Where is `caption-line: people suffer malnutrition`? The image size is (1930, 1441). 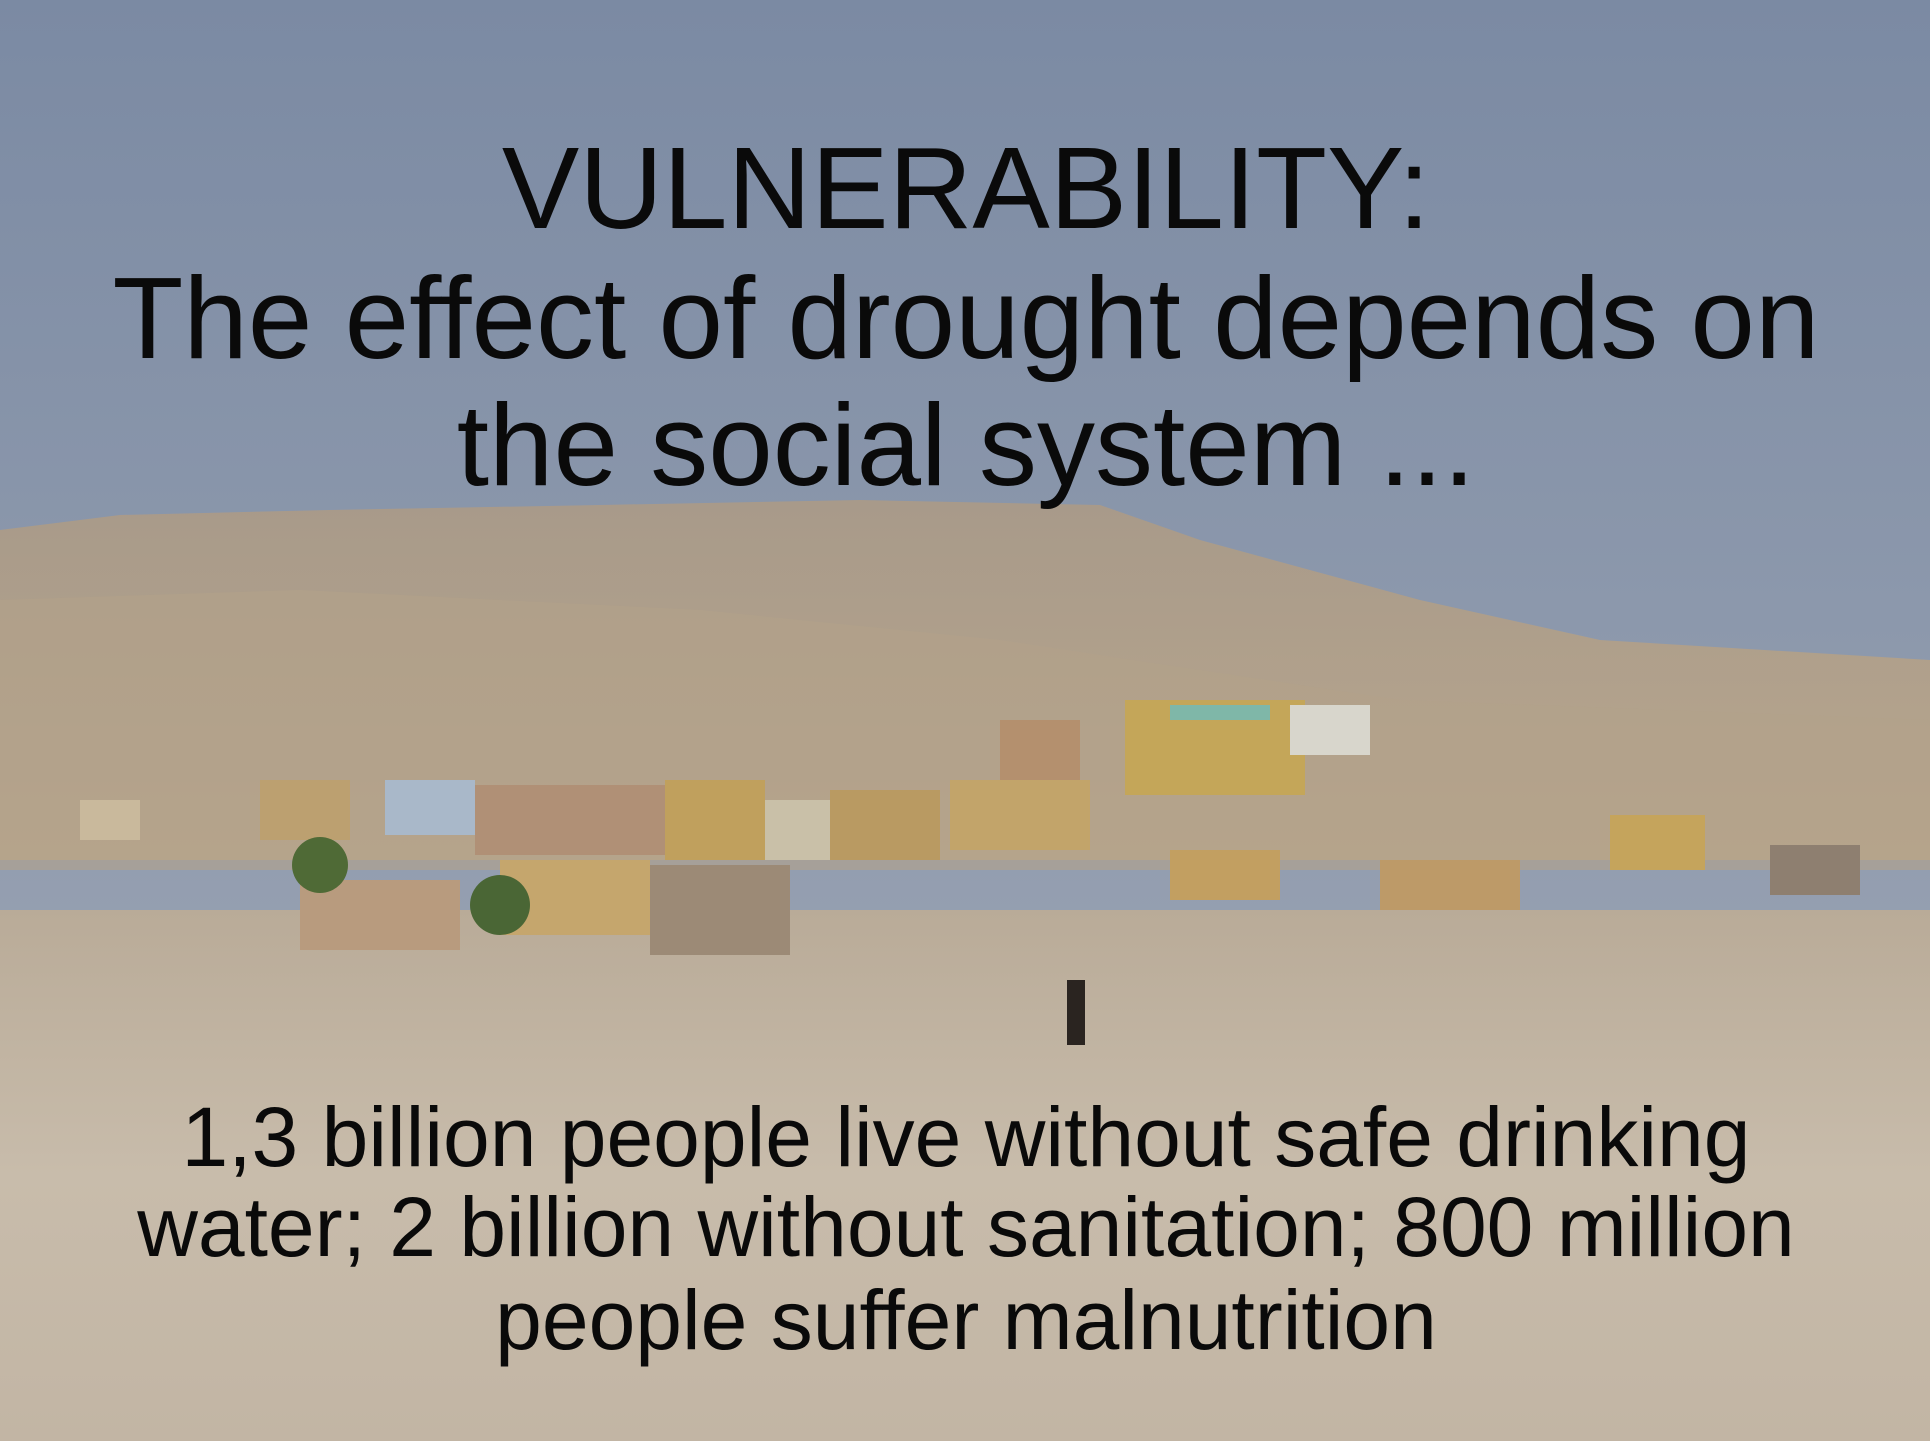 caption-line: people suffer malnutrition is located at coordinates (966, 1320).